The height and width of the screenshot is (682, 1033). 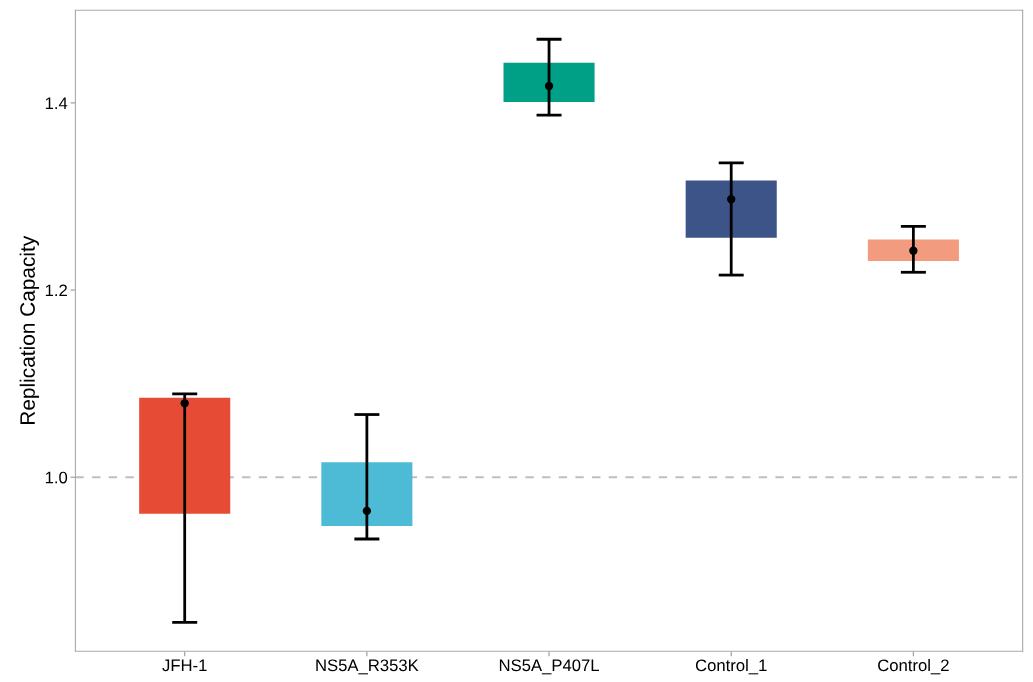 What do you see at coordinates (29, 330) in the screenshot?
I see `y-axis-title: Replication Capacity` at bounding box center [29, 330].